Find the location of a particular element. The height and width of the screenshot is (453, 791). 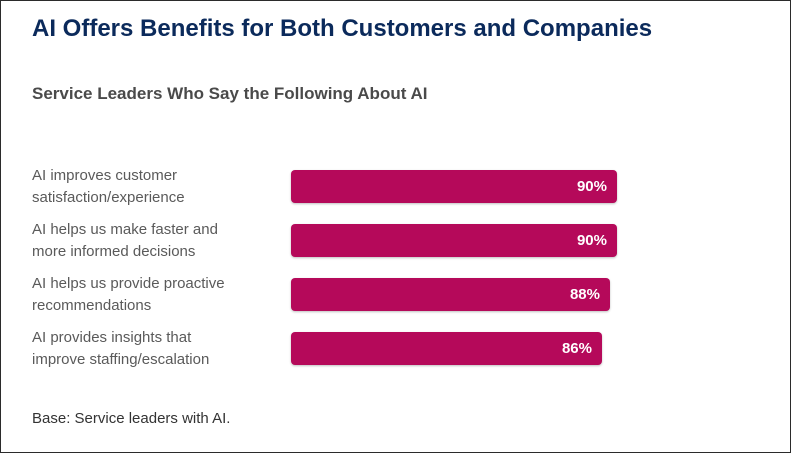

category-label-line: AI improves customer is located at coordinates (105, 175).